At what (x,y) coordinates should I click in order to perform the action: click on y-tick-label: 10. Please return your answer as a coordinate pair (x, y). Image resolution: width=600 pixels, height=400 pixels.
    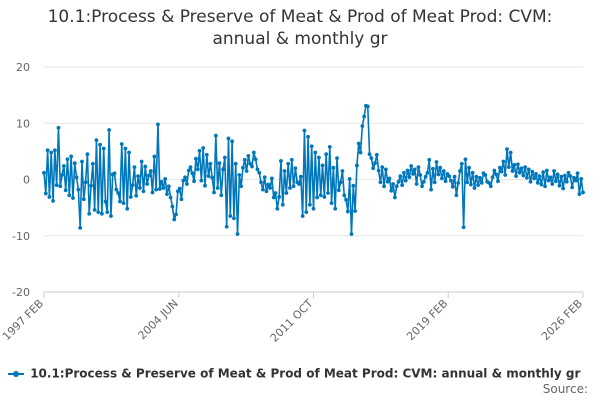
    Looking at the image, I should click on (23, 123).